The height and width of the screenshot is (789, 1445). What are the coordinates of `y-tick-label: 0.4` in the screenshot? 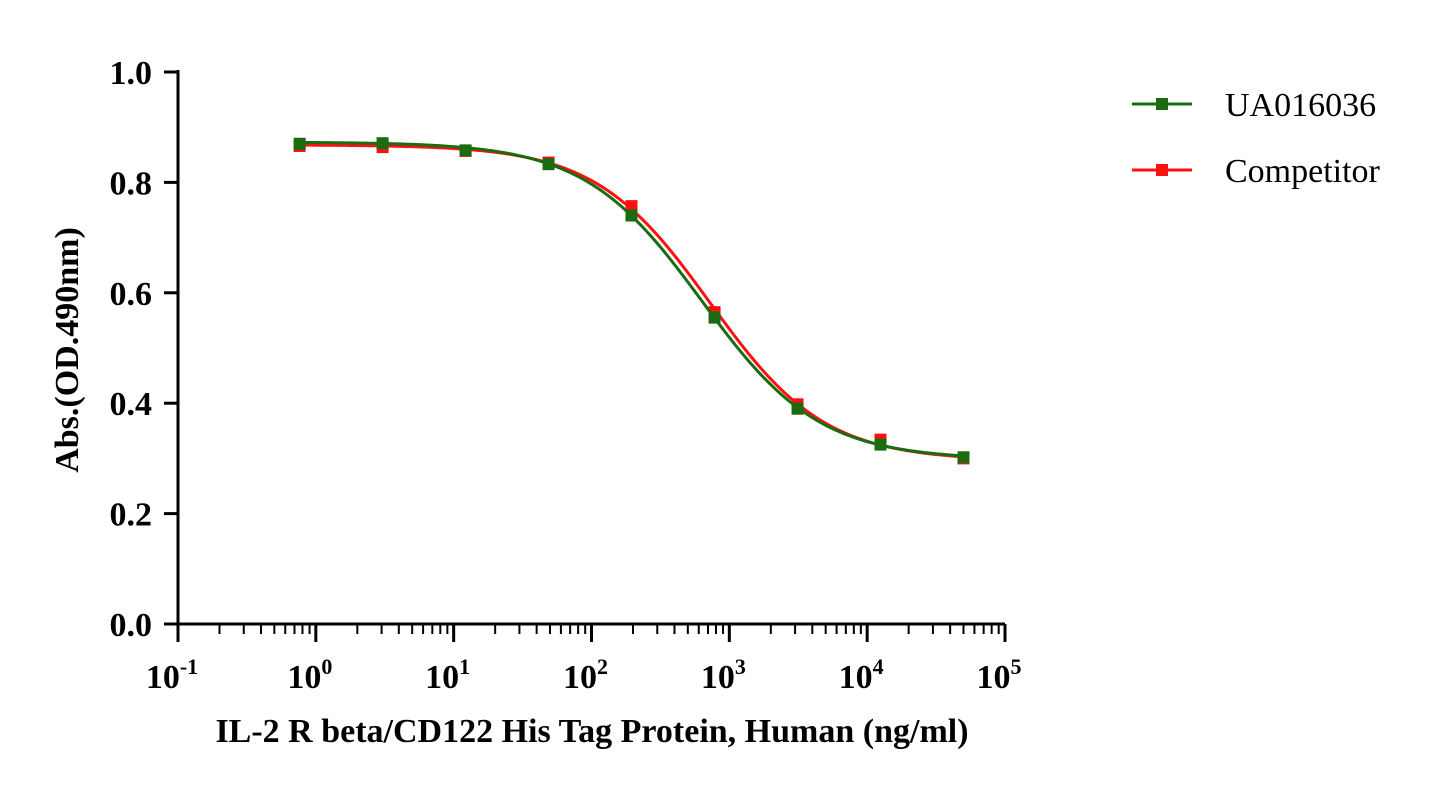 It's located at (131, 404).